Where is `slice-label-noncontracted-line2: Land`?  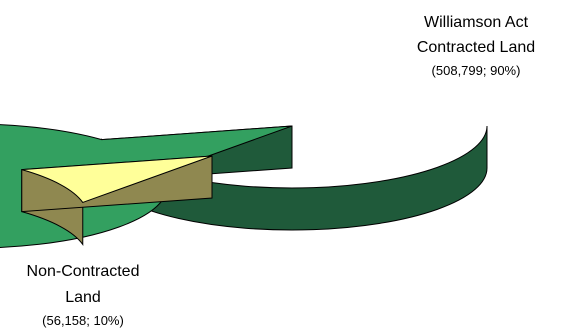
slice-label-noncontracted-line2: Land is located at coordinates (83, 297).